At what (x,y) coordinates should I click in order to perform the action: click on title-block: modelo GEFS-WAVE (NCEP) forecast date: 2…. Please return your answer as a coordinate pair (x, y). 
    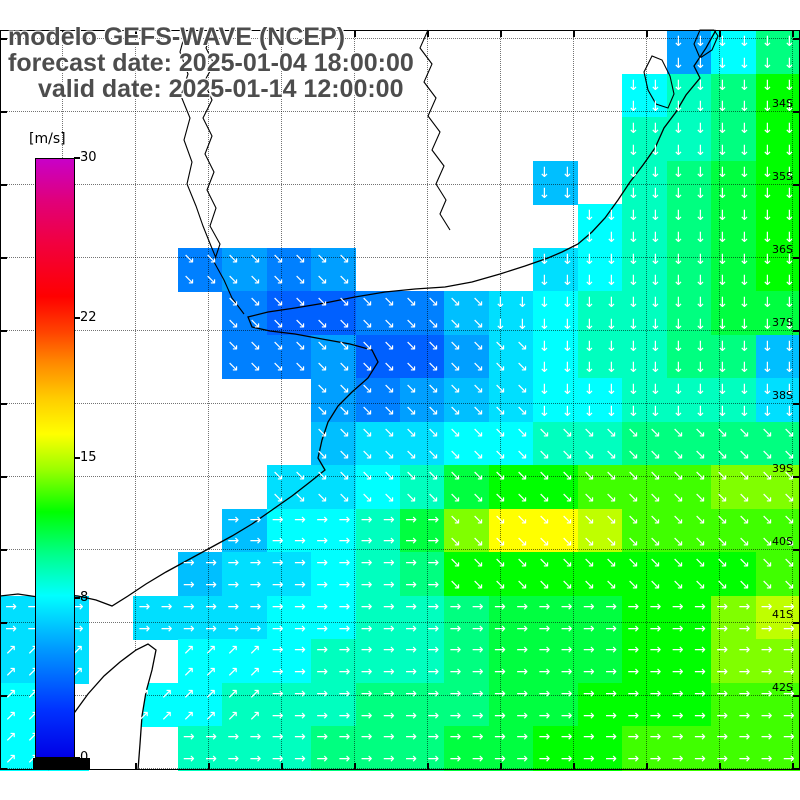
    Looking at the image, I should click on (211, 63).